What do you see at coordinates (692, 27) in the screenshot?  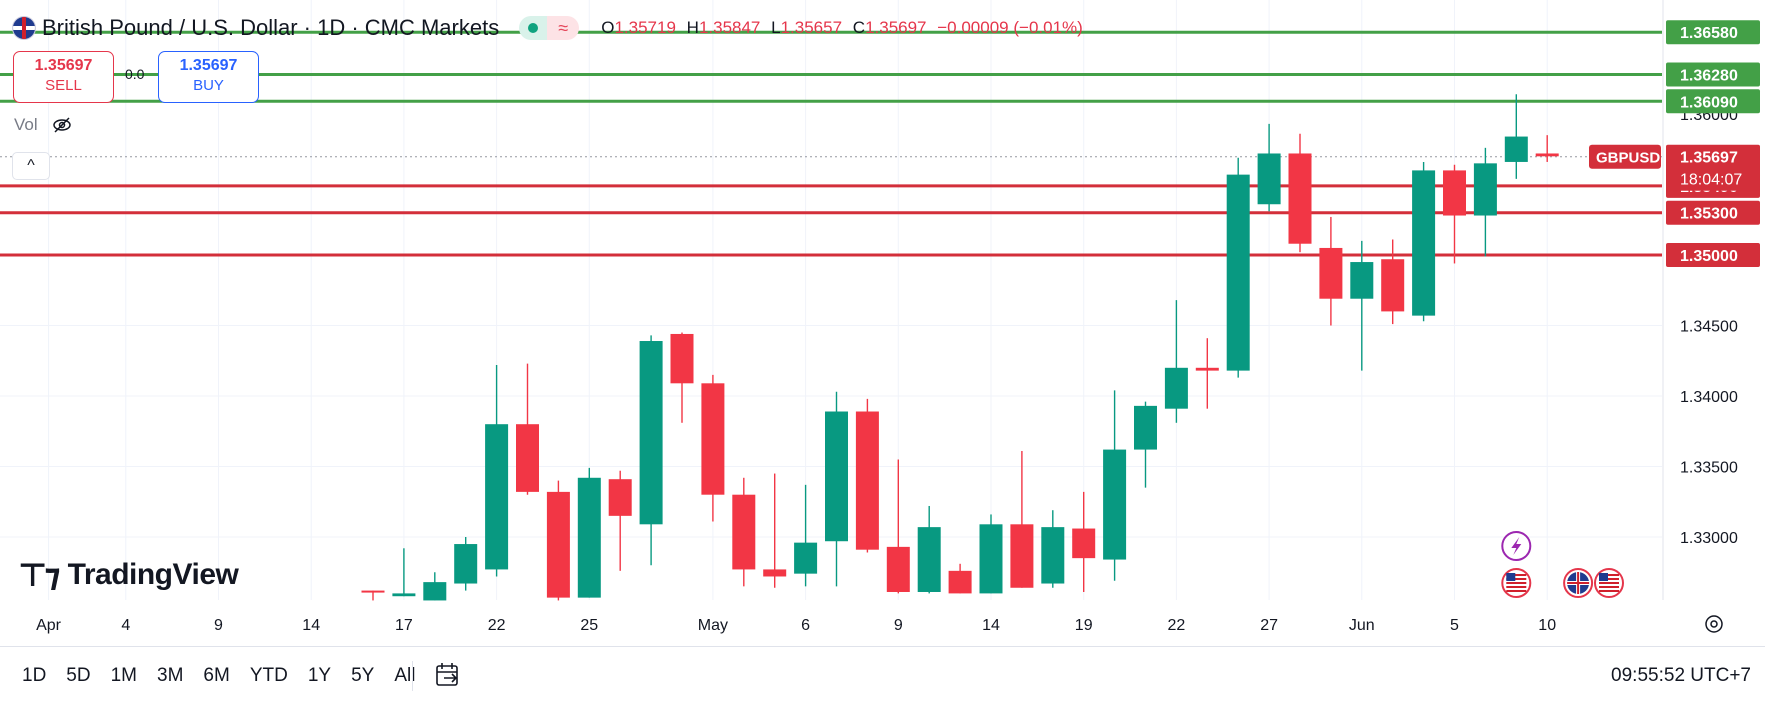 I see `high-label: H` at bounding box center [692, 27].